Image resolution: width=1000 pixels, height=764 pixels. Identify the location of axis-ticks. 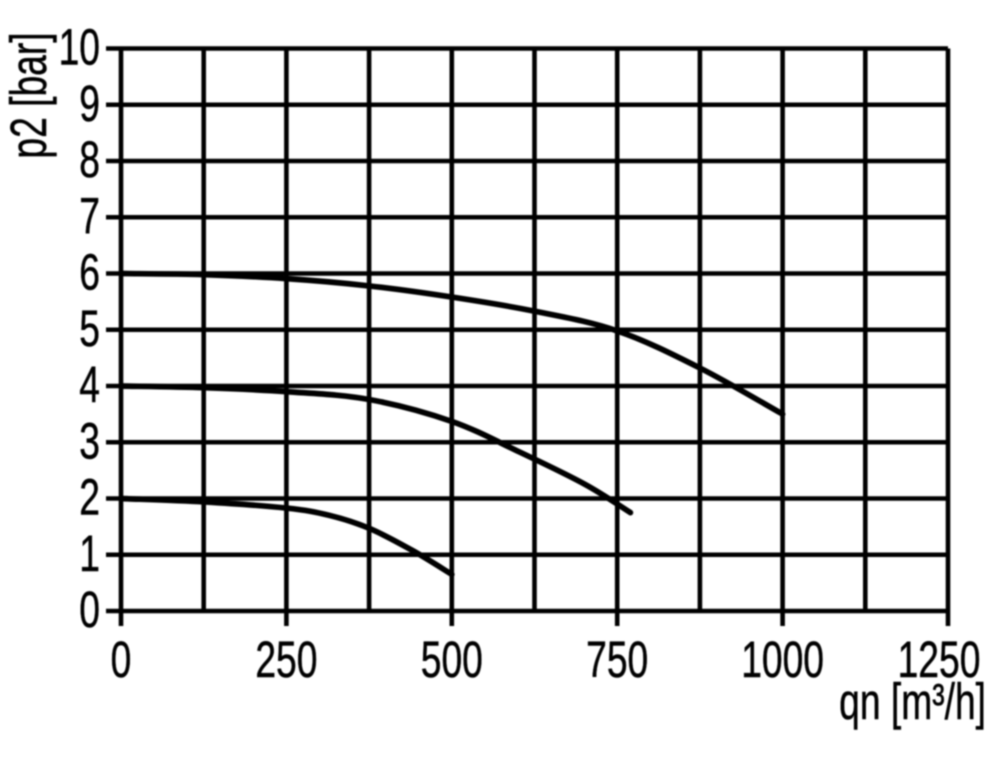
(534, 618).